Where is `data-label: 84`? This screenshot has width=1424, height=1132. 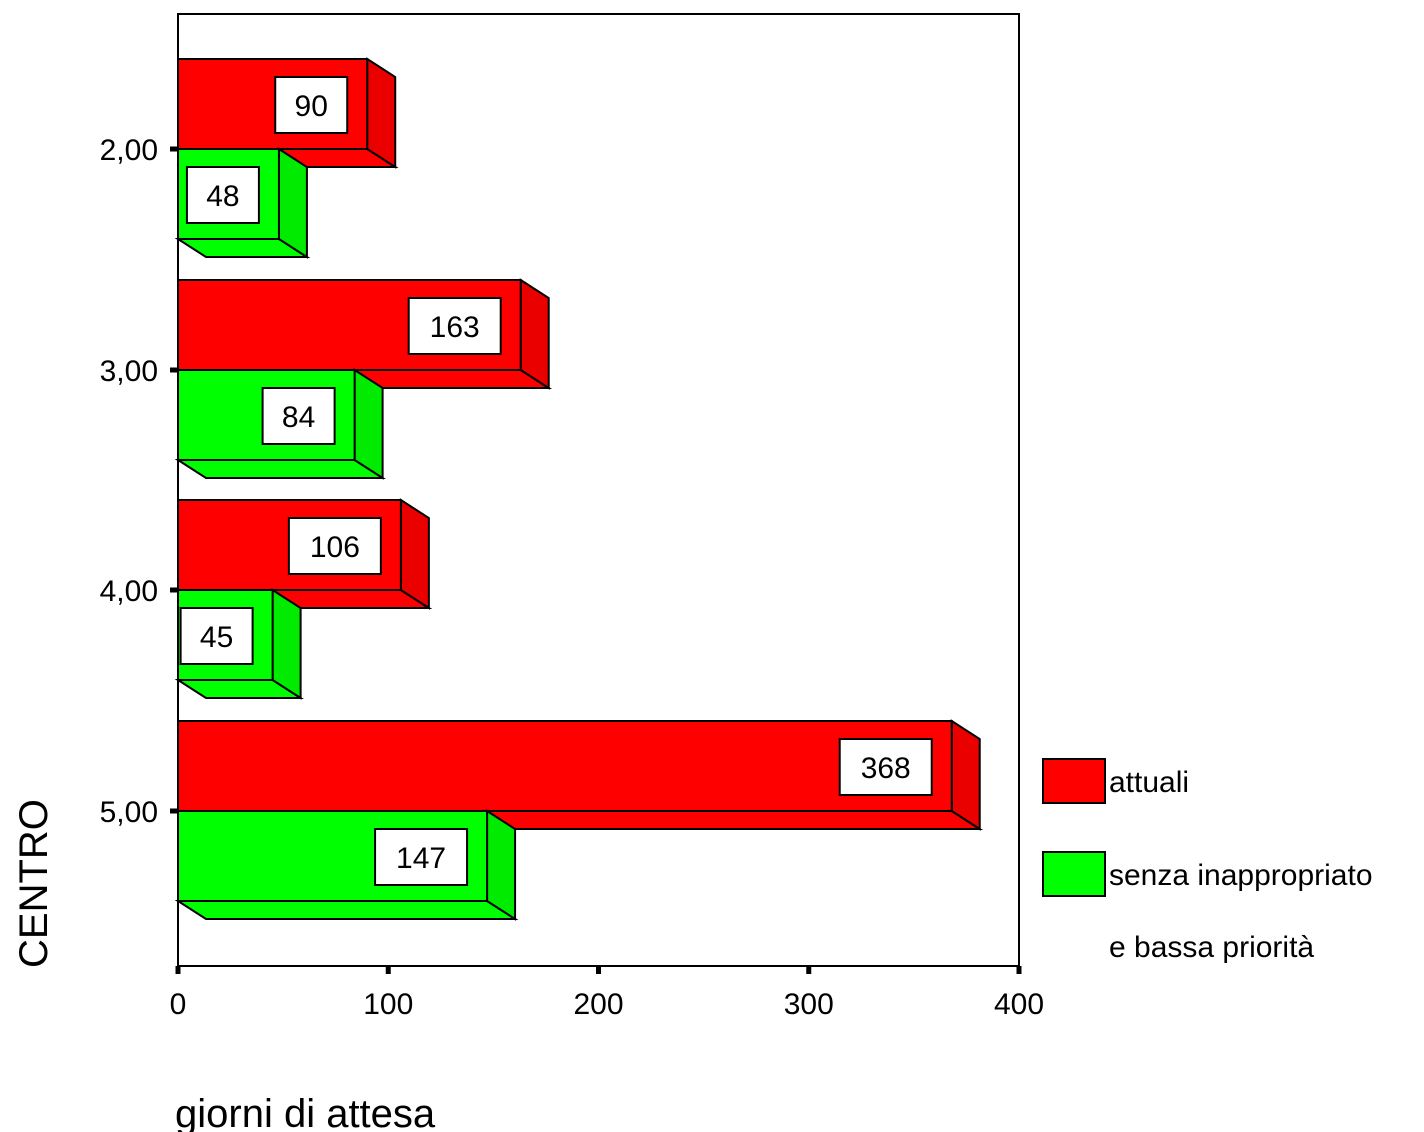 data-label: 84 is located at coordinates (298, 417).